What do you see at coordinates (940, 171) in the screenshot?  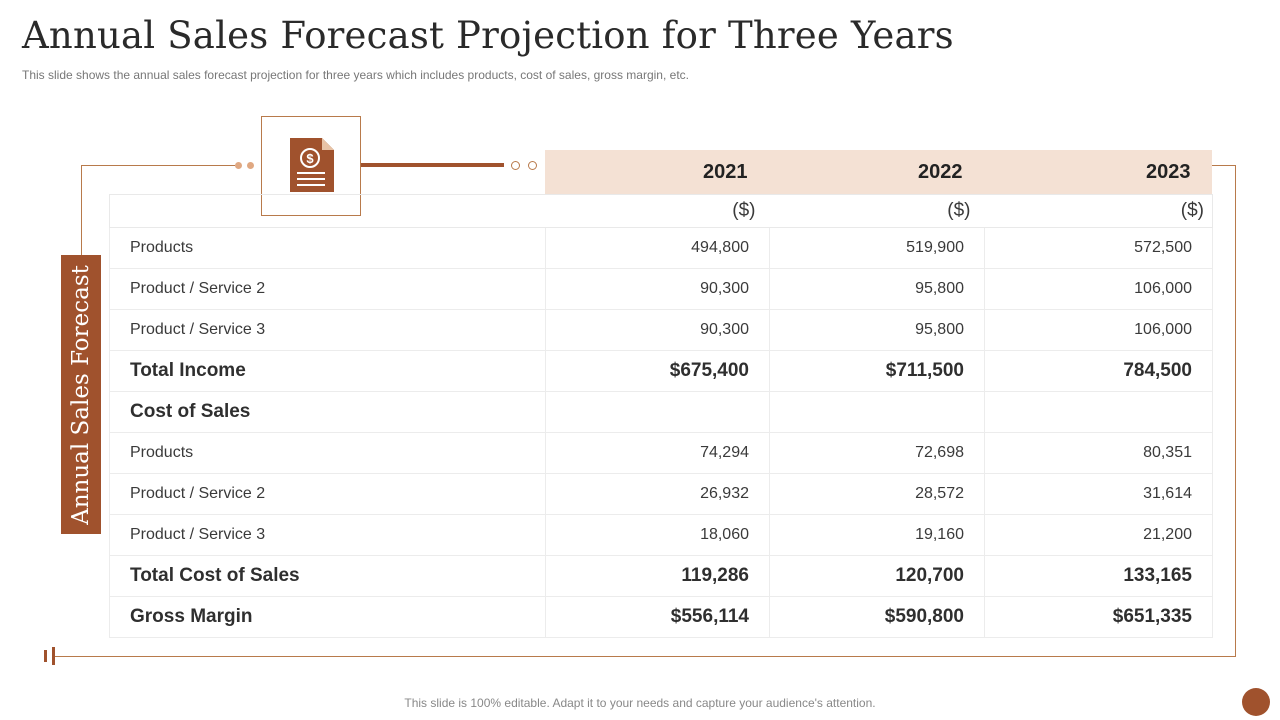 I see `year-header: 2022` at bounding box center [940, 171].